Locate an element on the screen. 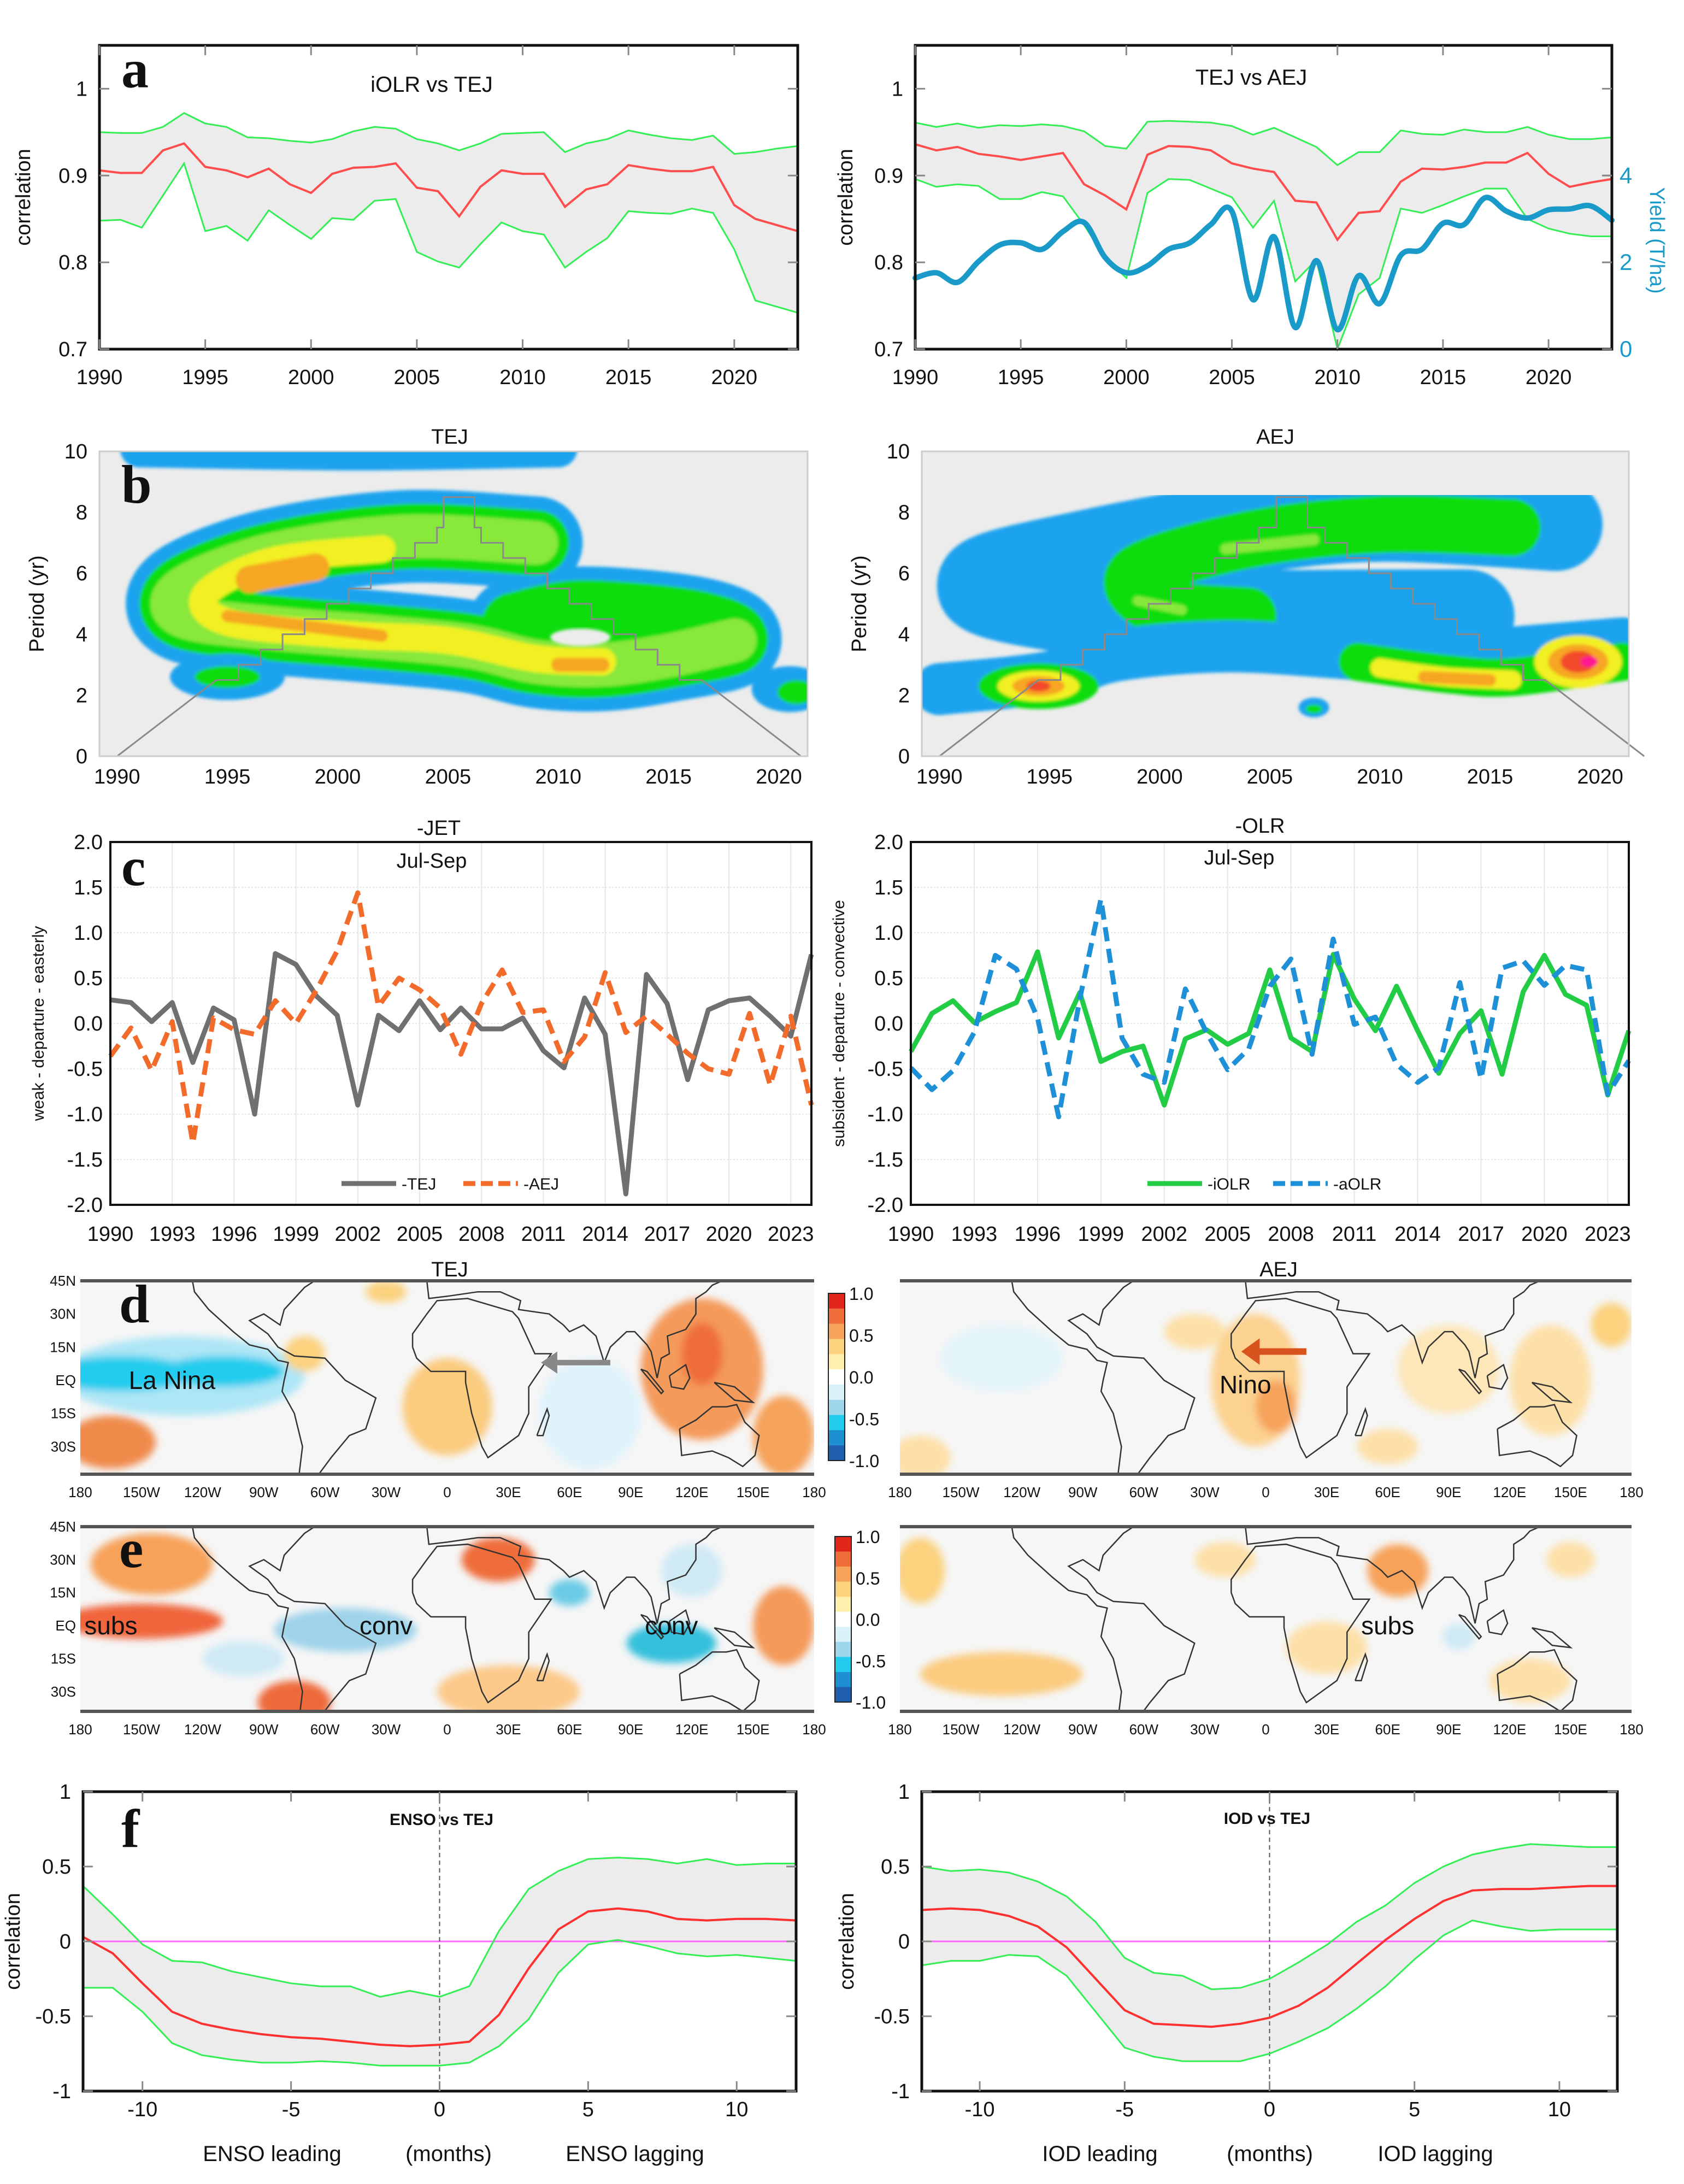 The image size is (1684, 2184). x-tick-label: 1996 is located at coordinates (1038, 1234).